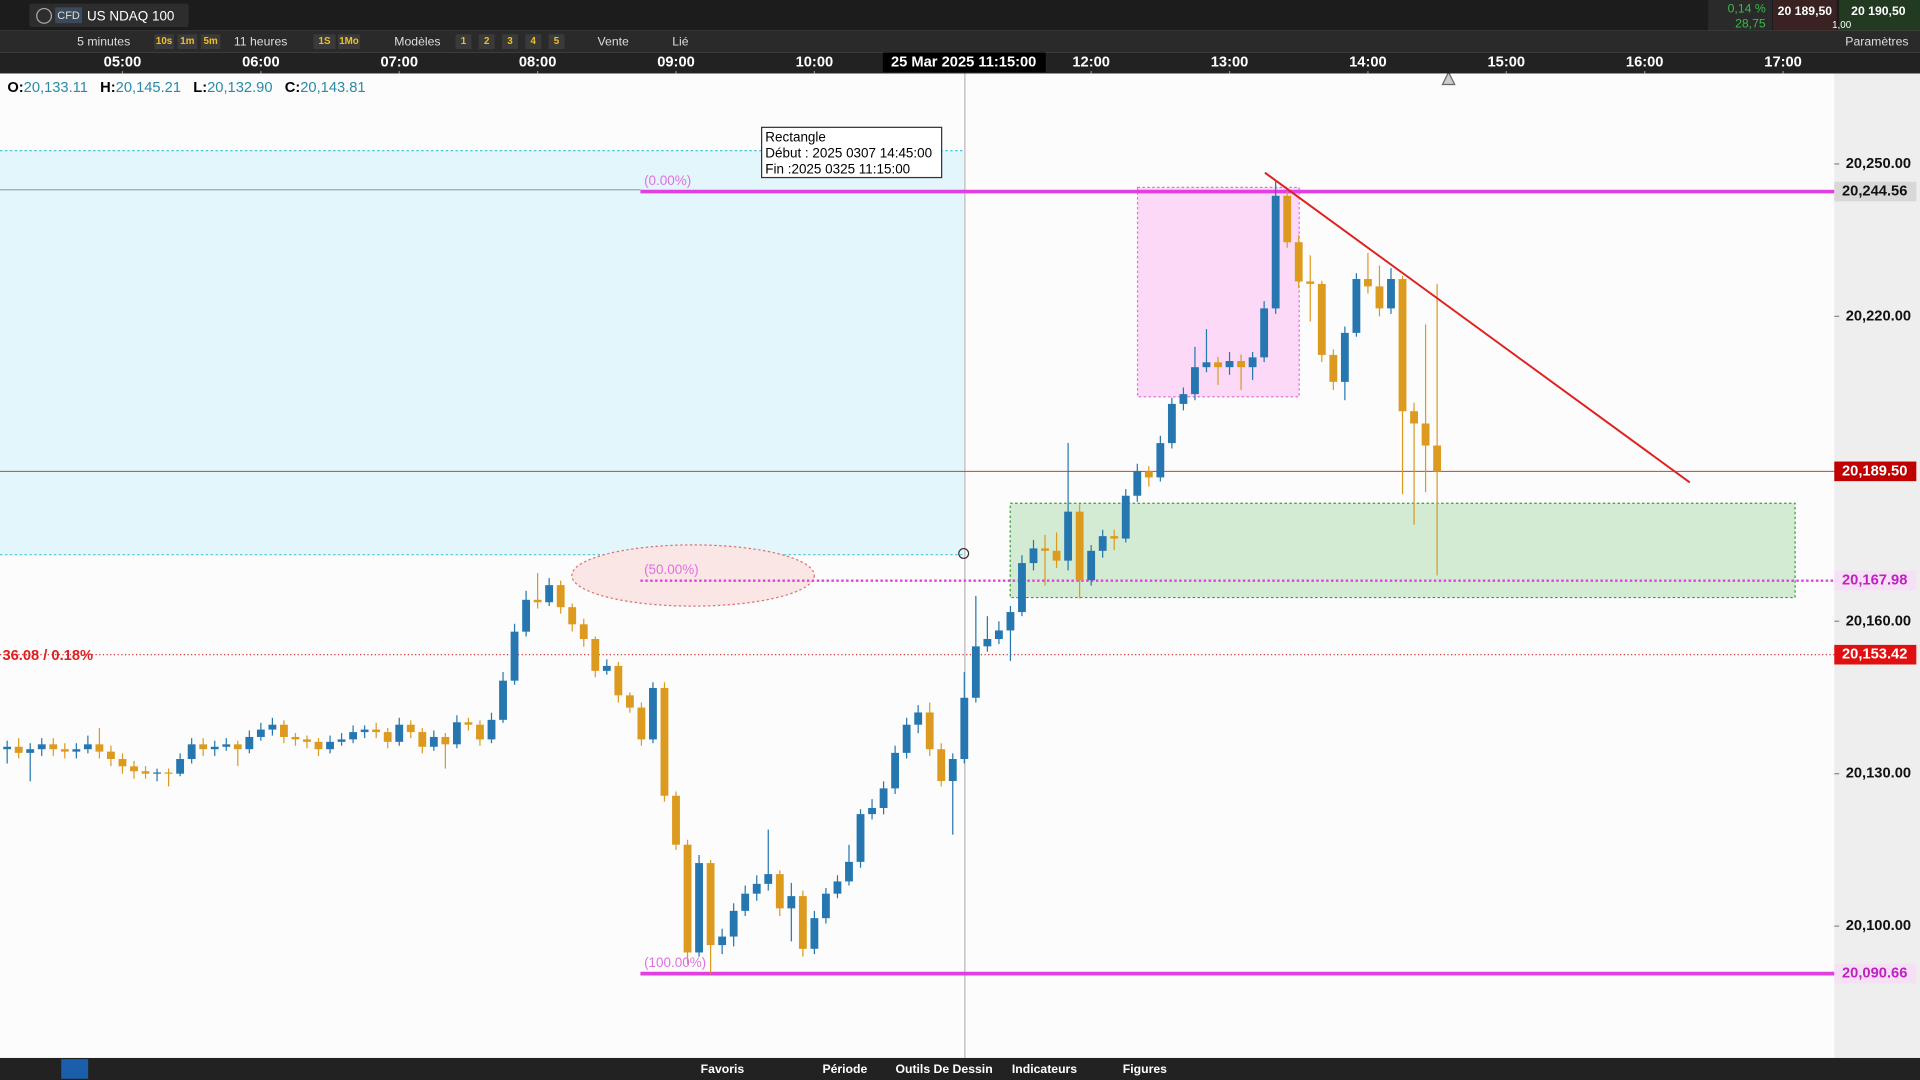 This screenshot has width=1920, height=1080. I want to click on bid-box, so click(1805, 15).